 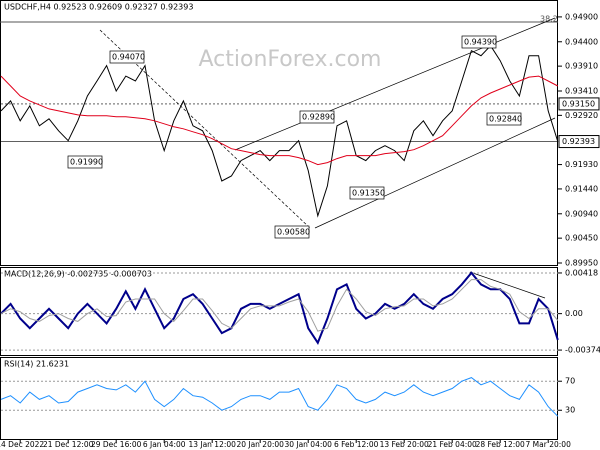 What do you see at coordinates (290, 59) in the screenshot?
I see `watermark: ActionForex.com` at bounding box center [290, 59].